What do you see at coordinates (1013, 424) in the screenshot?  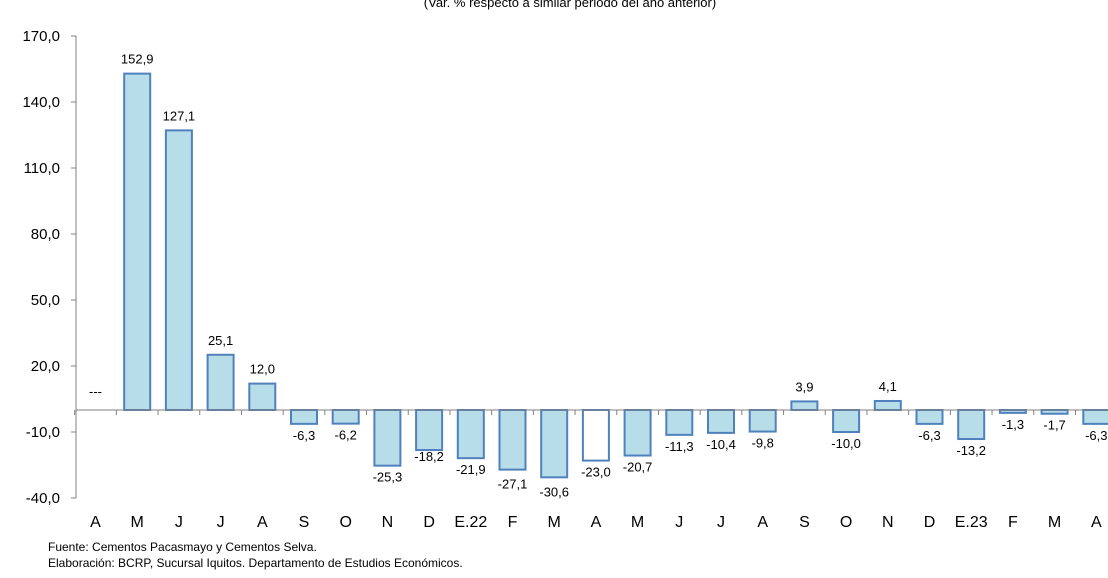 I see `data-label: -1,3` at bounding box center [1013, 424].